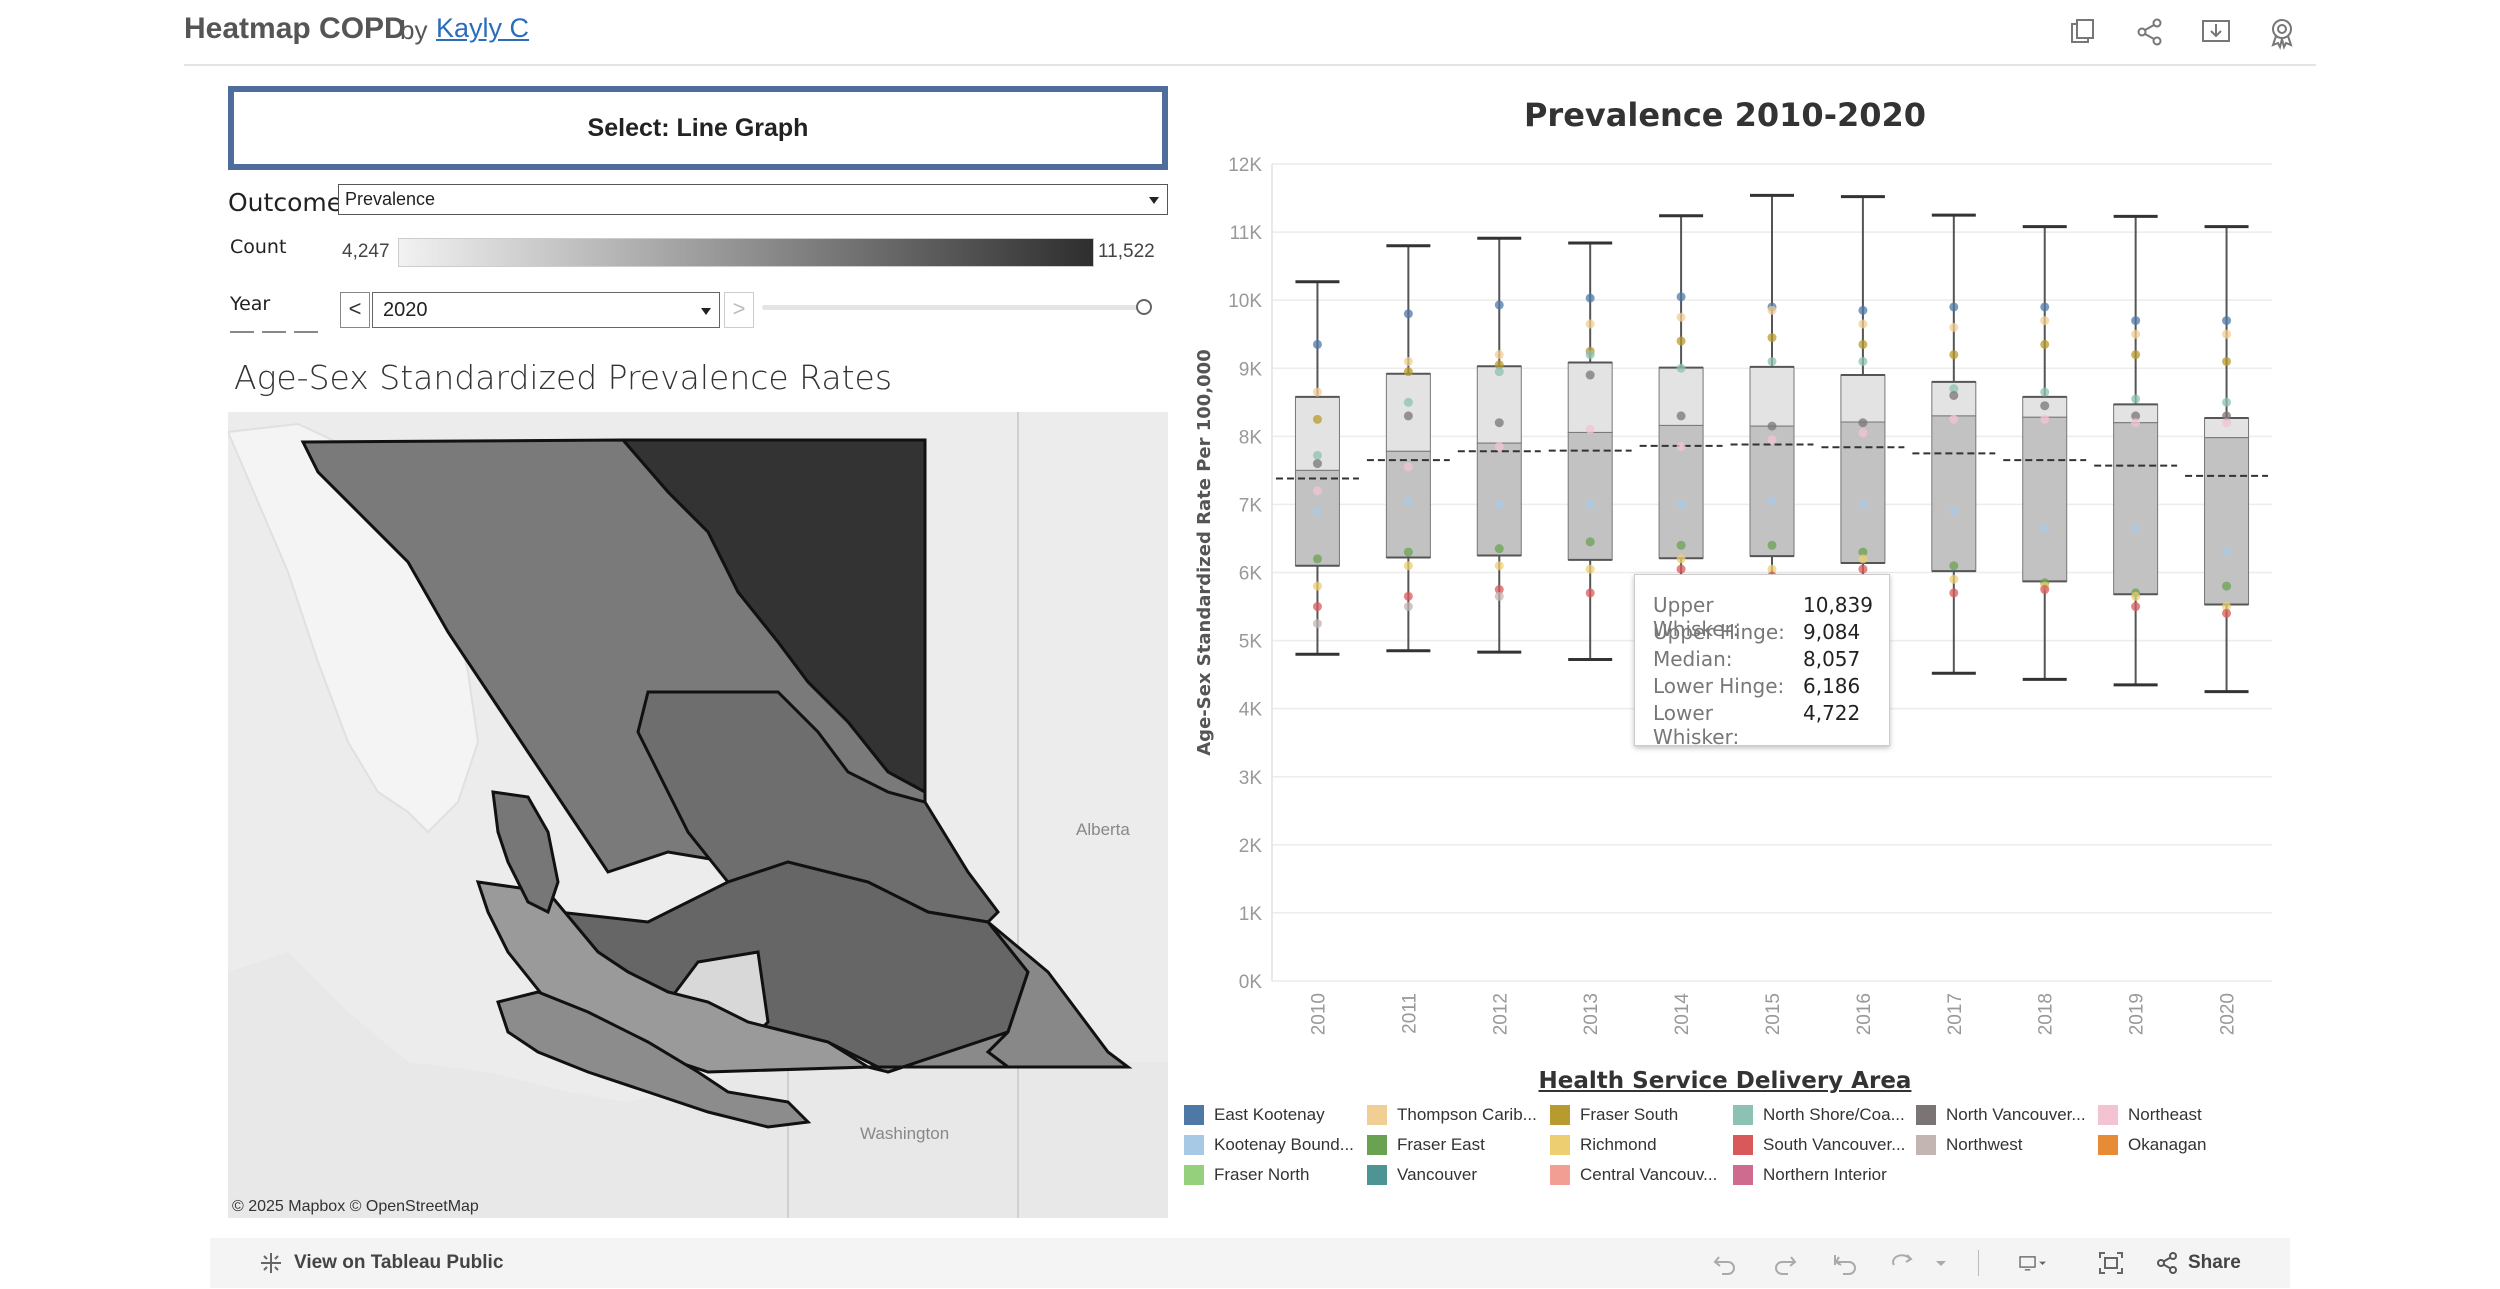 The height and width of the screenshot is (1289, 2500). I want to click on count-min-value: 4,247, so click(366, 251).